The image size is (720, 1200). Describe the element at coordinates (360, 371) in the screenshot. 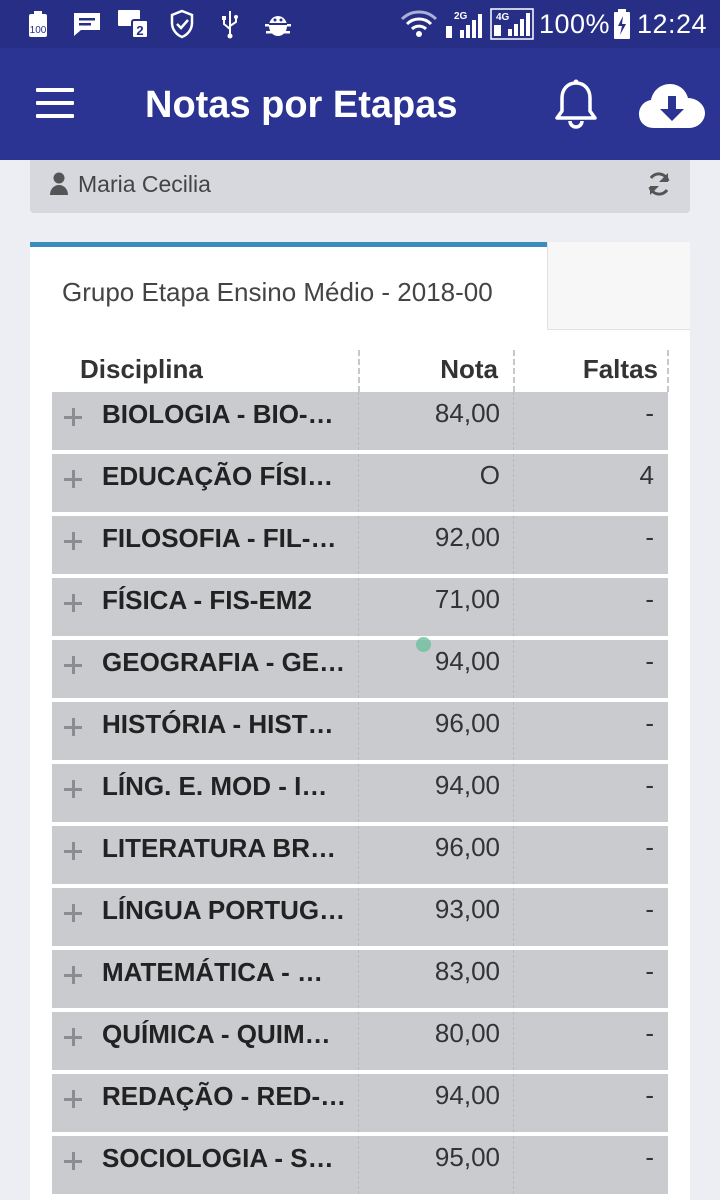

I see `table-header: Disciplina Nota Faltas` at that location.